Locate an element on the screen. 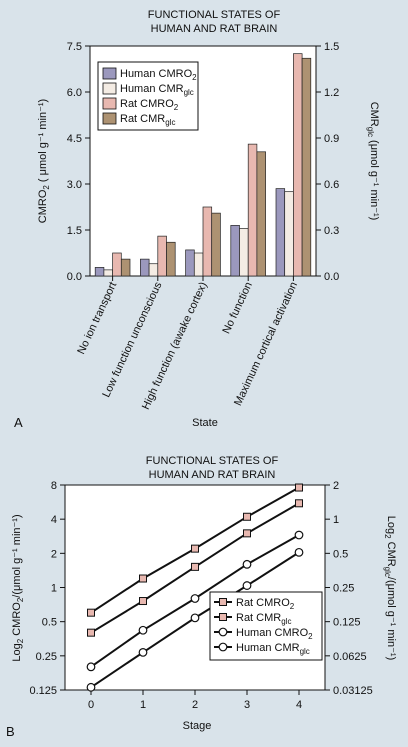  y-tick-label: 0.25 is located at coordinates (46, 657).